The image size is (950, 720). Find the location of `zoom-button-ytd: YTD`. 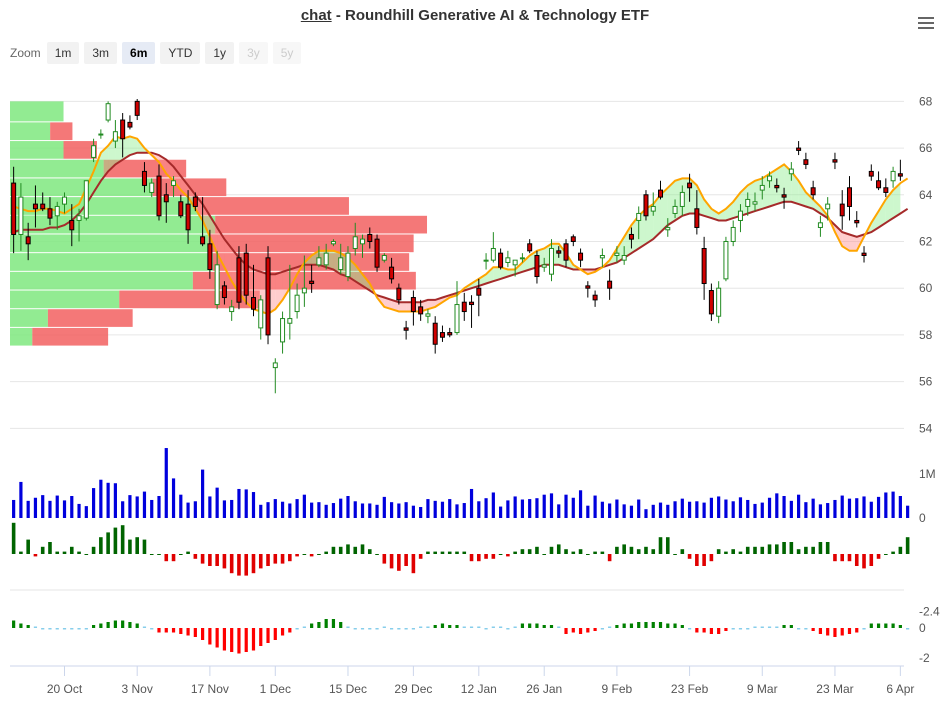

zoom-button-ytd: YTD is located at coordinates (180, 53).